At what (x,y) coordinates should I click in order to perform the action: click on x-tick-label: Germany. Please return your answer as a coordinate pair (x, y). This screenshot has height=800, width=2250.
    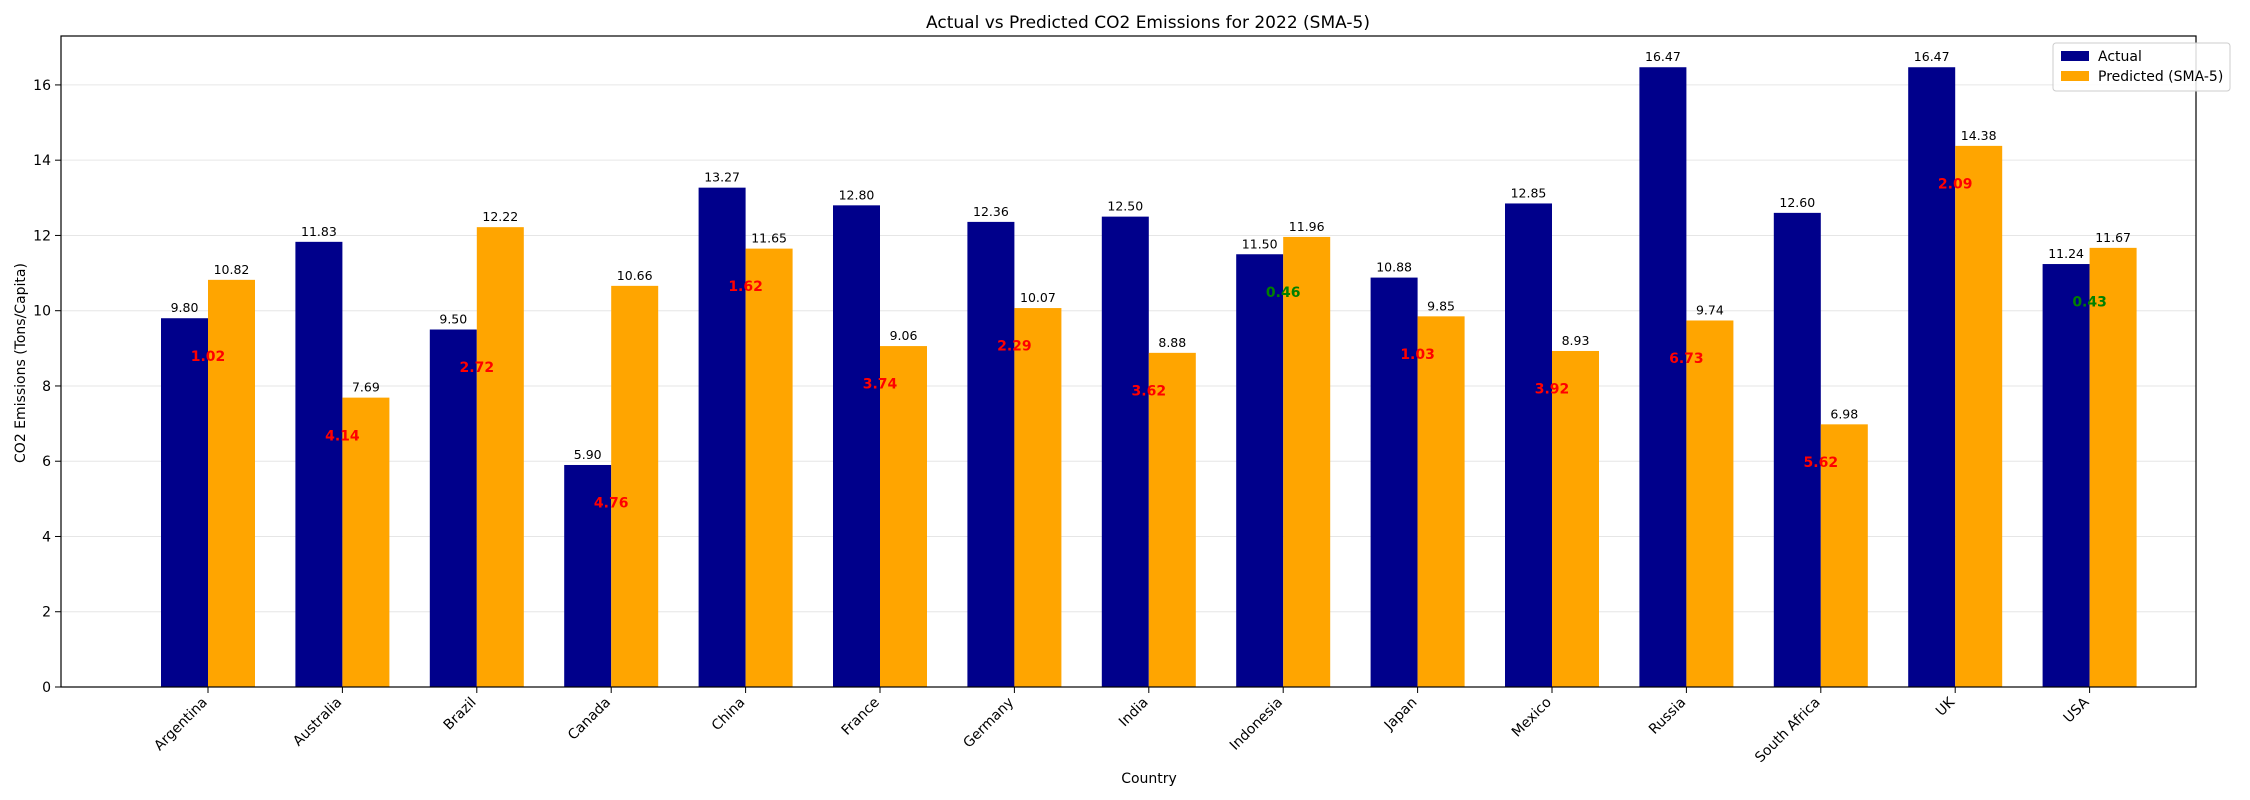
    Looking at the image, I should click on (988, 723).